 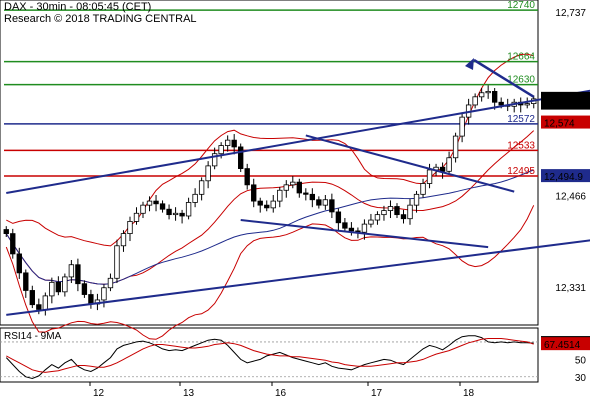 I want to click on level-label-12495: 12495, so click(x=521, y=171).